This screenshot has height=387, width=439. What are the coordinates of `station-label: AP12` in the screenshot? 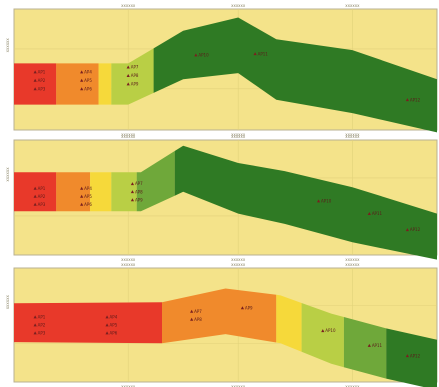 It's located at (415, 229).